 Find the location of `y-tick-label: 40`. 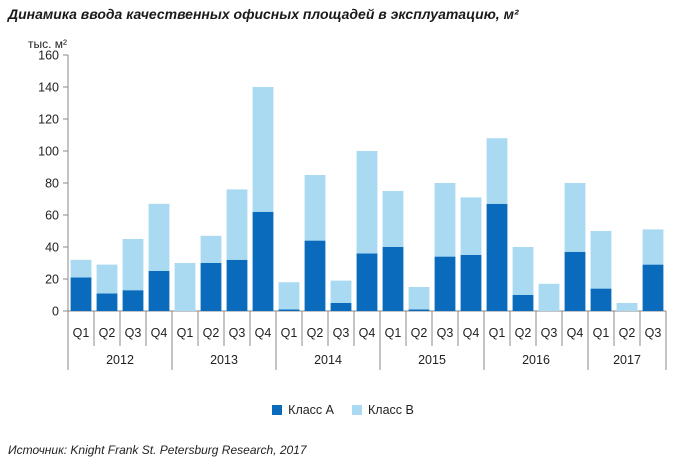

y-tick-label: 40 is located at coordinates (52, 248).